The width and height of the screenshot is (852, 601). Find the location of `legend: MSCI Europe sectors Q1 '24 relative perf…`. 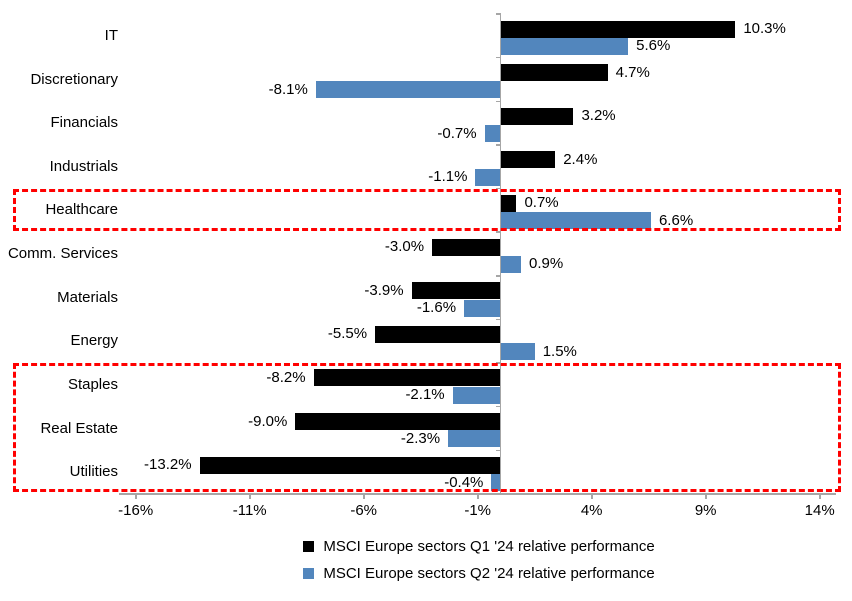

legend: MSCI Europe sectors Q1 '24 relative perf… is located at coordinates (479, 560).